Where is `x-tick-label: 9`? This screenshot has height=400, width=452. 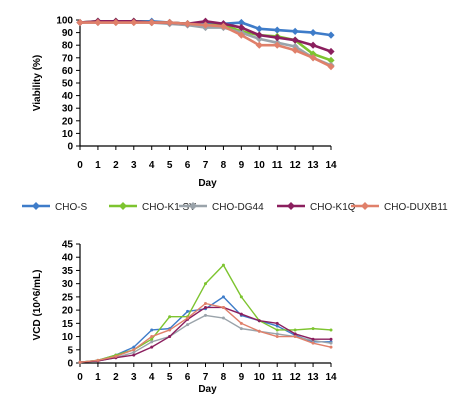 x-tick-label: 9 is located at coordinates (242, 165).